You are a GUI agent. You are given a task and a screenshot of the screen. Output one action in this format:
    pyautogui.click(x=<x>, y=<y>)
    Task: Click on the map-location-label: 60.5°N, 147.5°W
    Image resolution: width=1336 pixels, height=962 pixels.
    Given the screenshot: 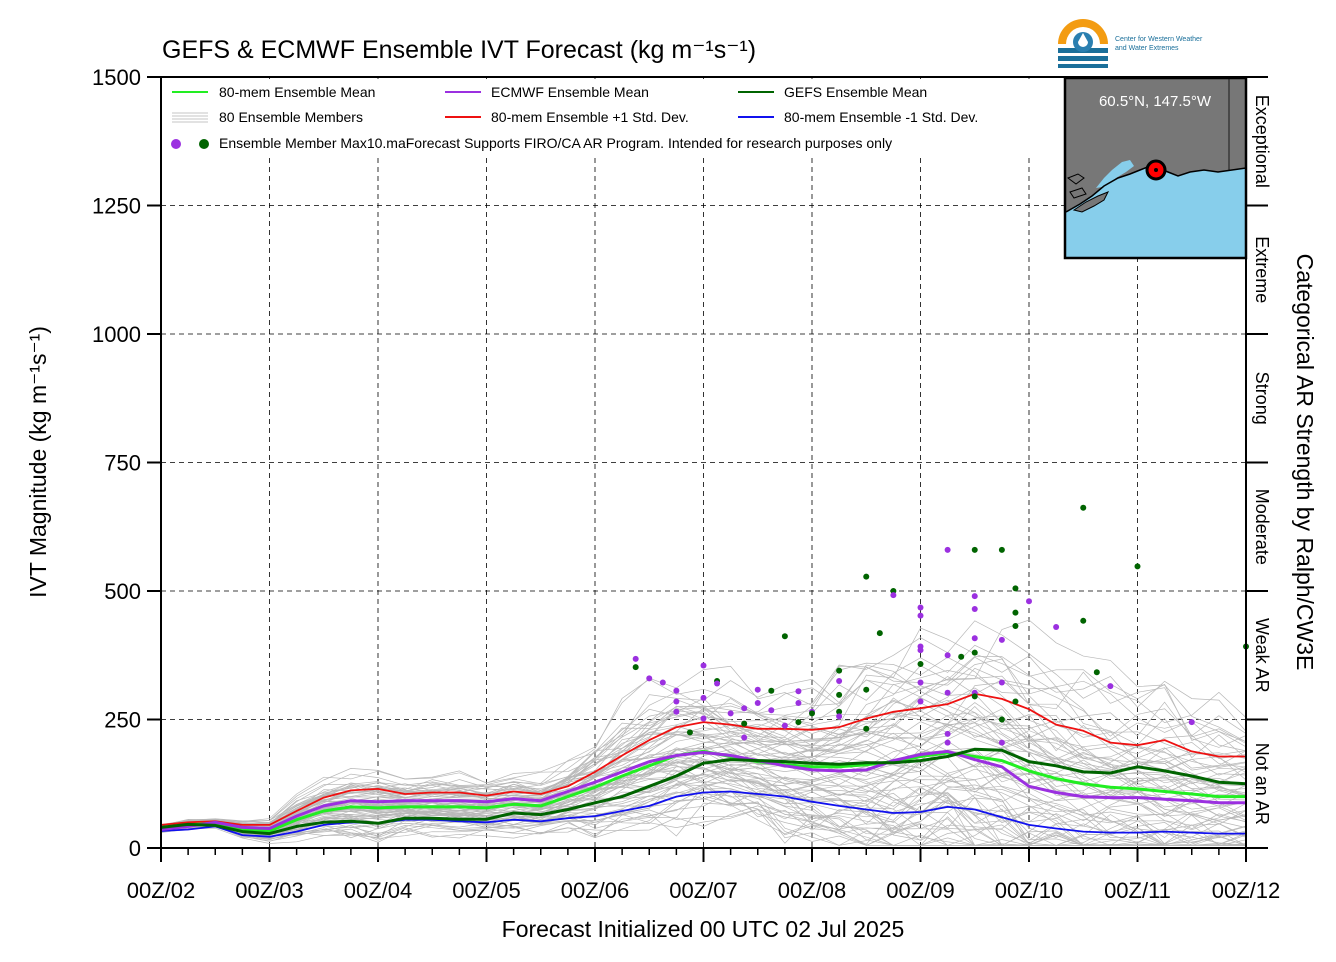 What is the action you would take?
    pyautogui.click(x=1155, y=101)
    